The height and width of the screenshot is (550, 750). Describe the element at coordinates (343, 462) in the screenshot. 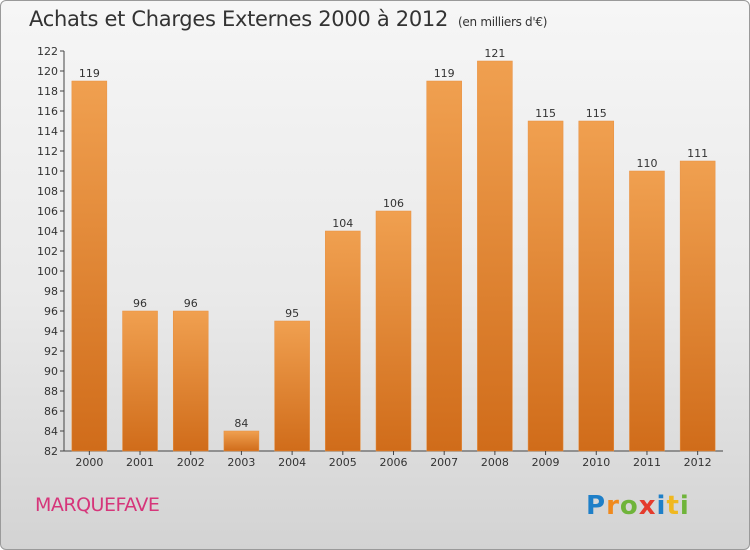

I see `x-tick-label: 2005` at that location.